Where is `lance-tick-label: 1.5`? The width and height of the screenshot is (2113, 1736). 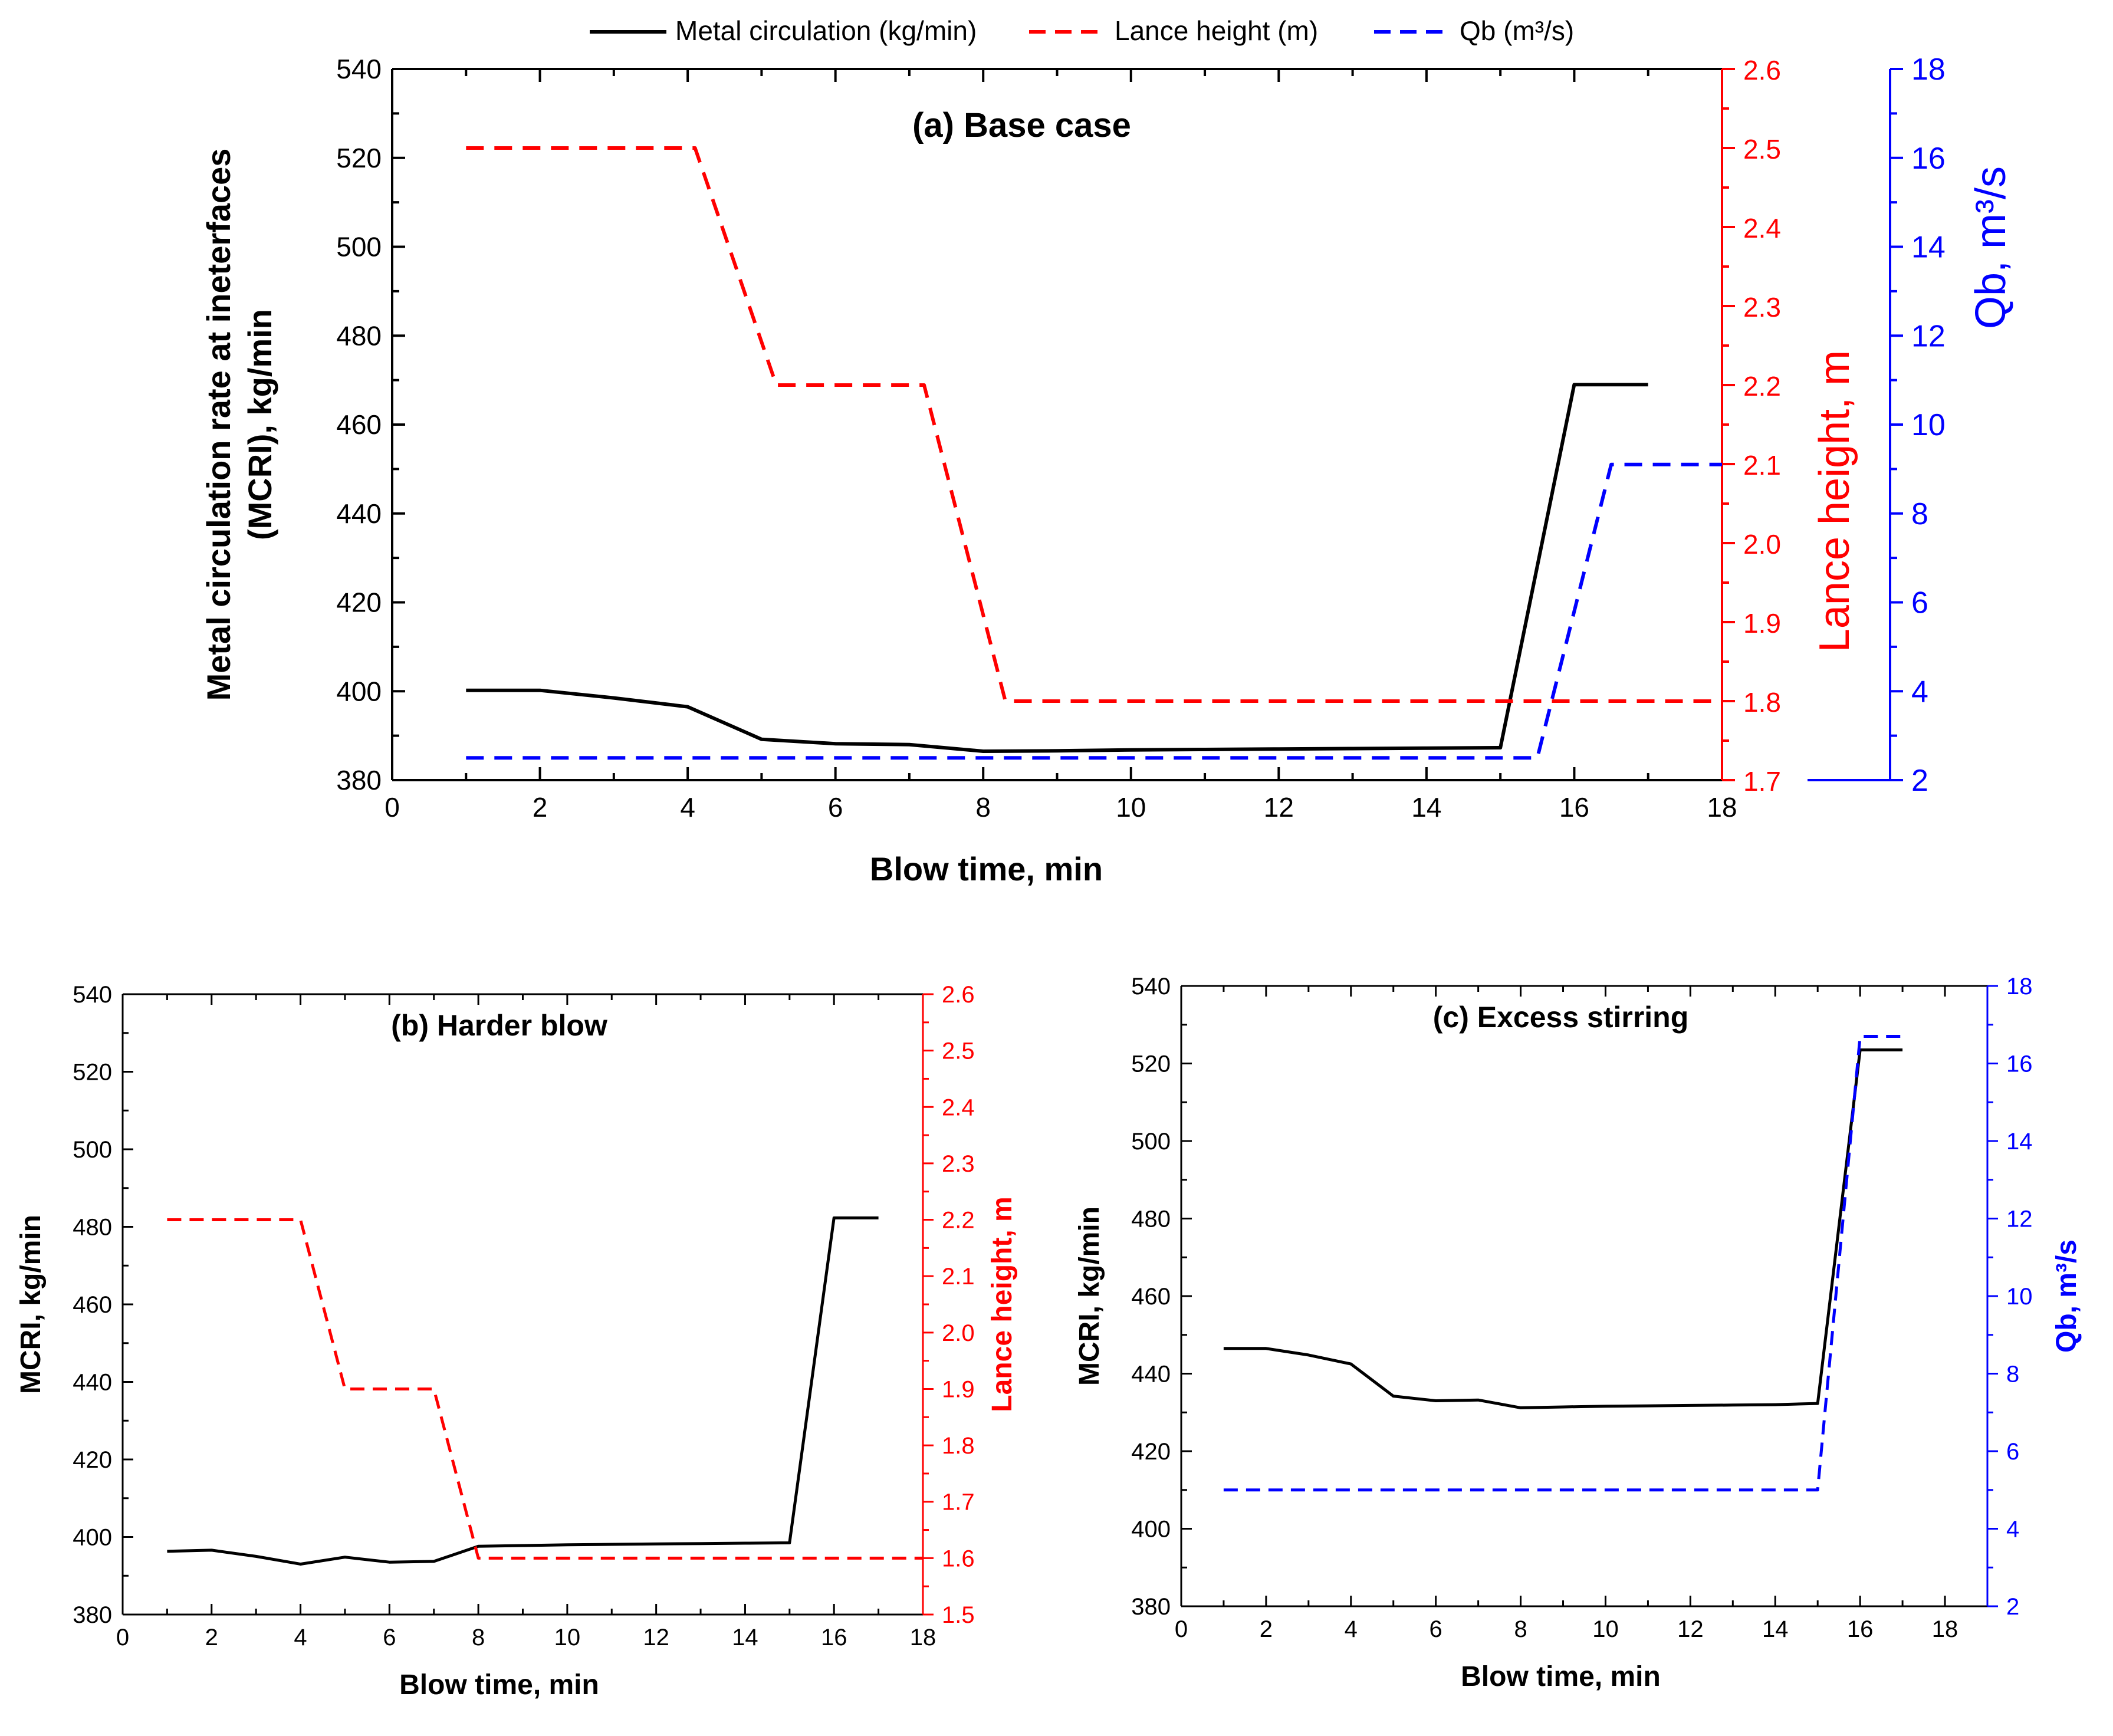
lance-tick-label: 1.5 is located at coordinates (958, 1615).